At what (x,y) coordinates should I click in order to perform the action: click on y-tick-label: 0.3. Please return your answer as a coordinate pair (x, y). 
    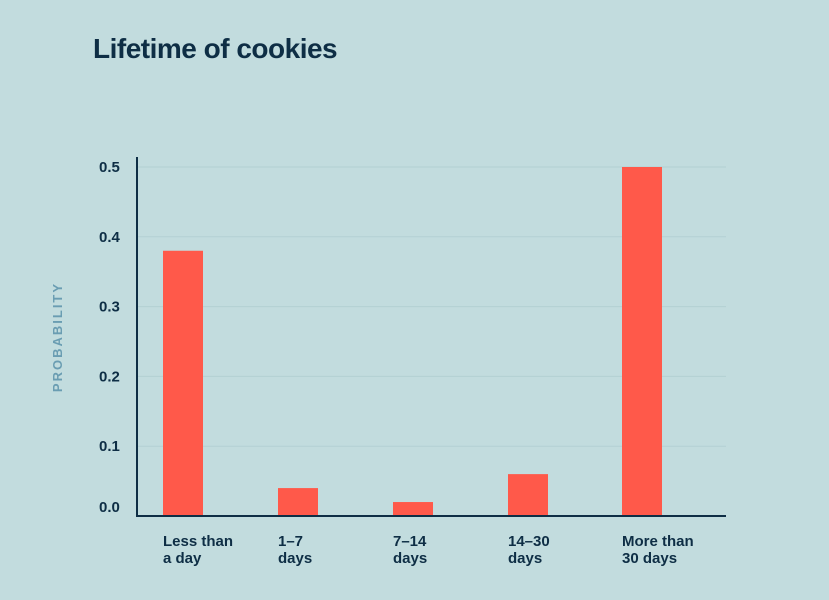
    Looking at the image, I should click on (109, 307).